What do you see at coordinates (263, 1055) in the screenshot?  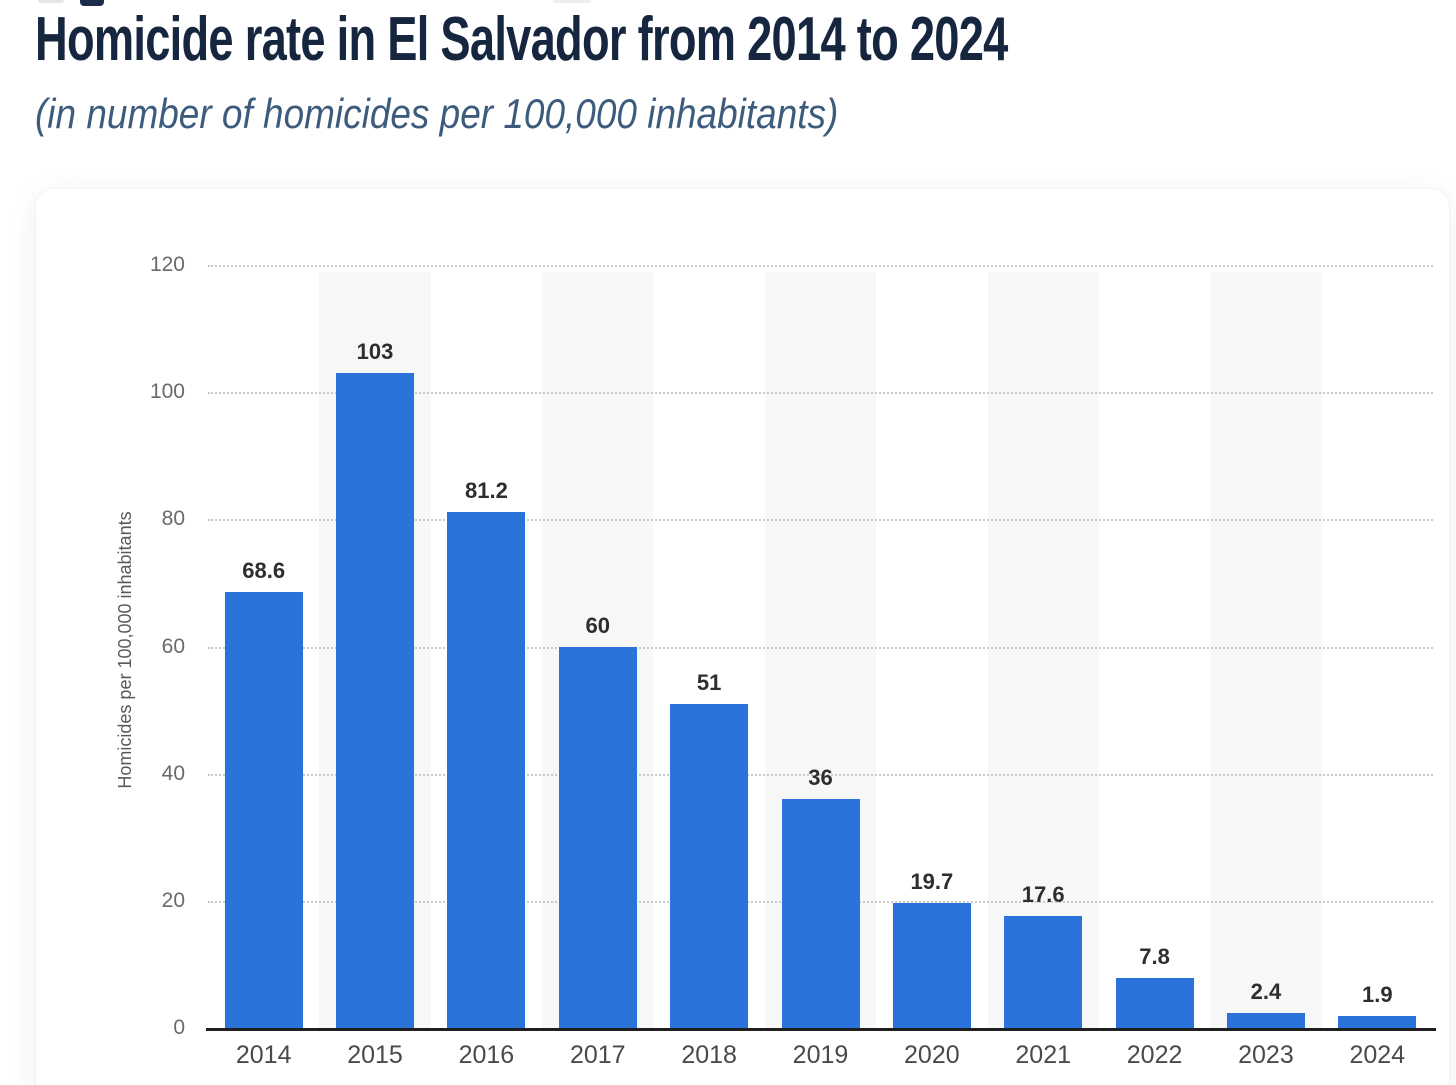 I see `x-label-2014: 2014` at bounding box center [263, 1055].